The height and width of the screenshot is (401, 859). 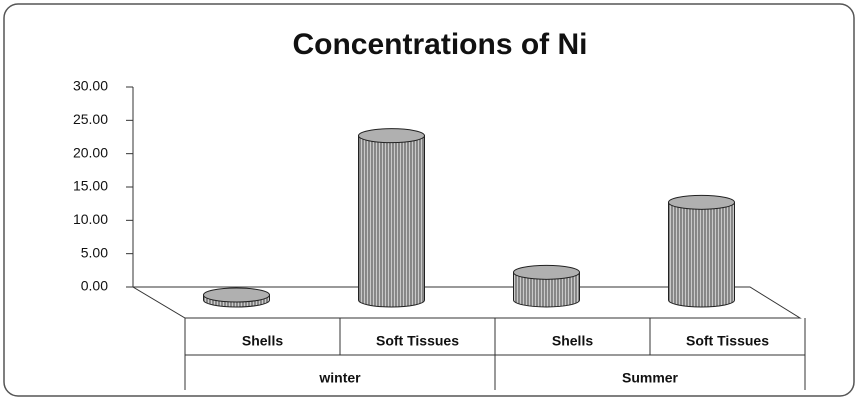 What do you see at coordinates (94, 252) in the screenshot?
I see `y-tick-label: 5.00` at bounding box center [94, 252].